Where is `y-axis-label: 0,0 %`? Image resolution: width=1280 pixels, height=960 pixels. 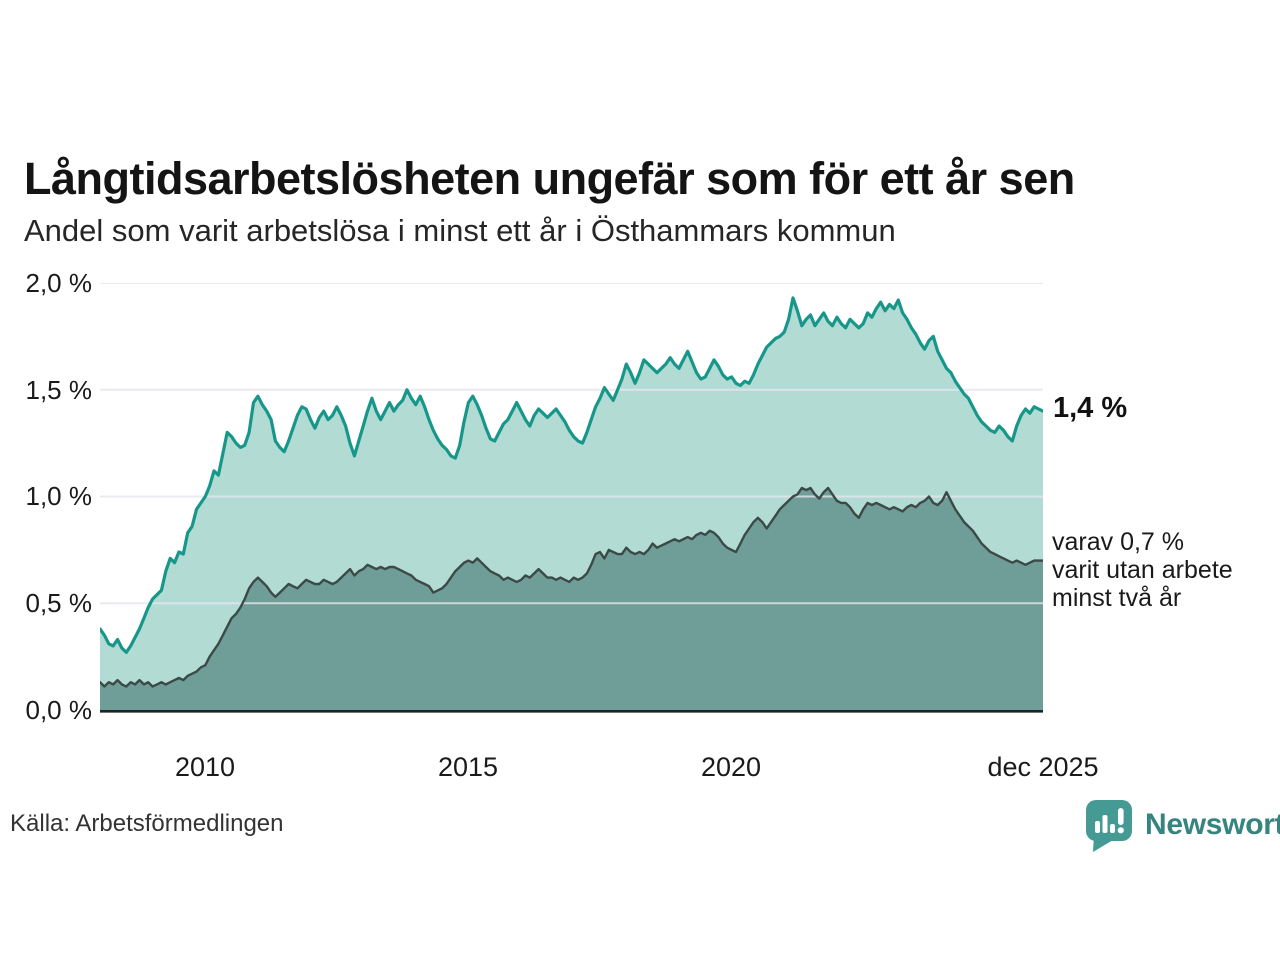 y-axis-label: 0,0 % is located at coordinates (59, 710).